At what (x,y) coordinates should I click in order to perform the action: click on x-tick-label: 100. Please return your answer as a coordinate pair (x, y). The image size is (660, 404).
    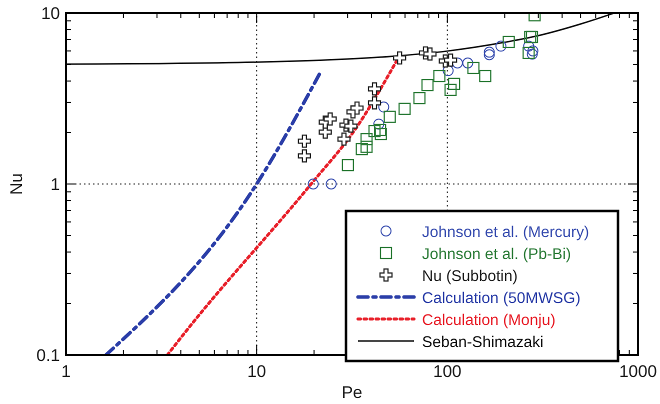
    Looking at the image, I should click on (447, 371).